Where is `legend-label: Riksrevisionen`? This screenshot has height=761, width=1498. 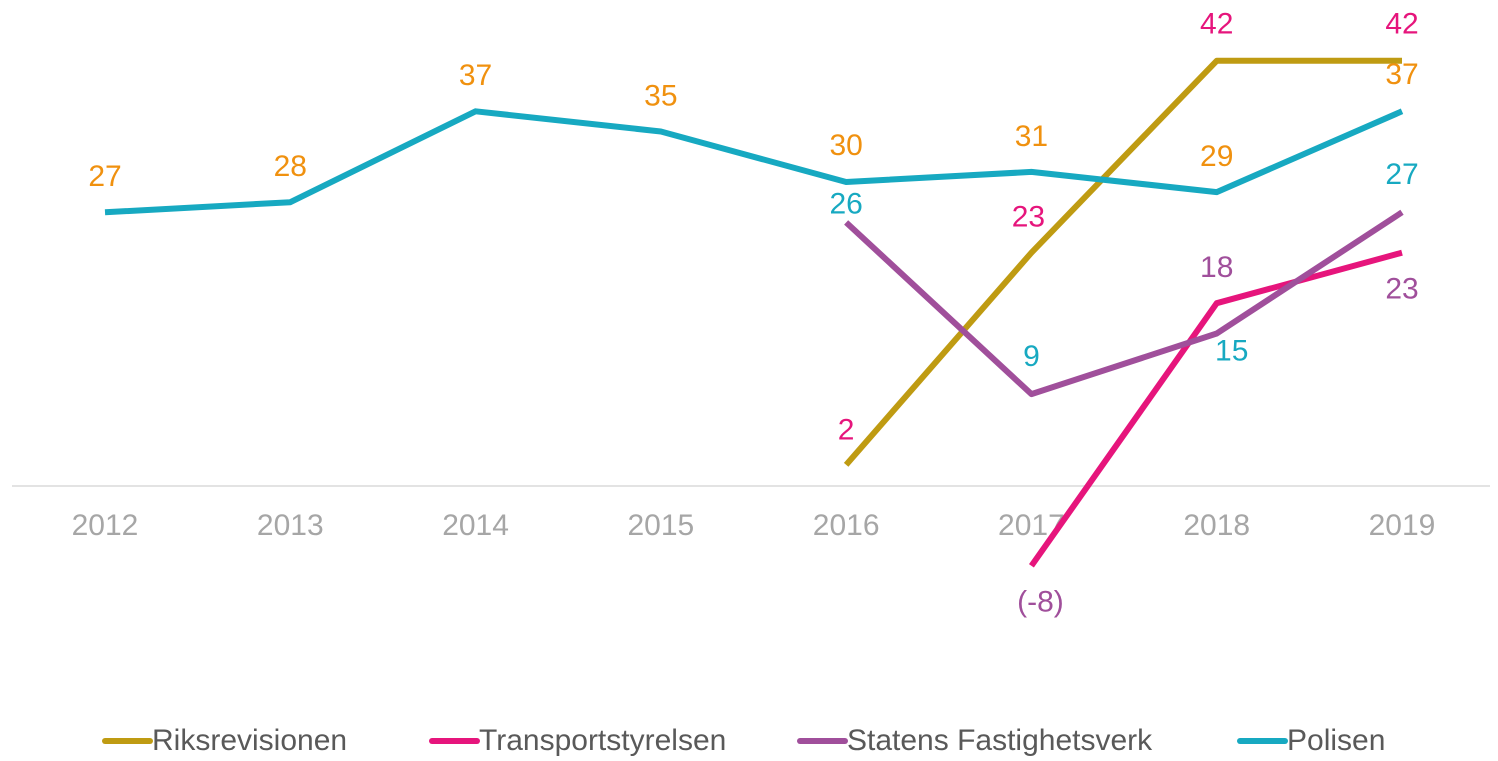
legend-label: Riksrevisionen is located at coordinates (249, 740).